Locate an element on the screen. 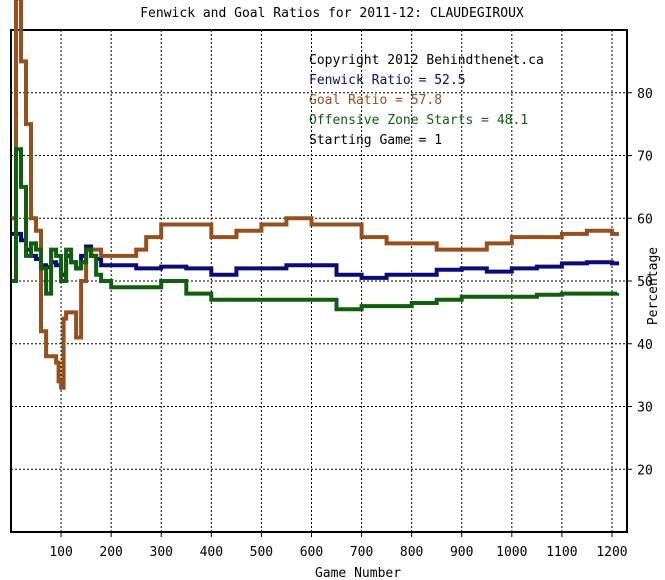  x-tick-label: 800 is located at coordinates (411, 552).